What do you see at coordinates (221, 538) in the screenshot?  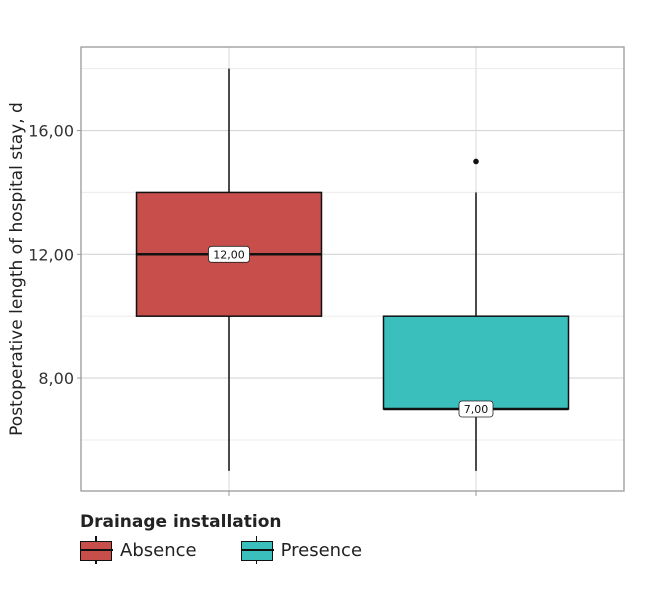 I see `legend: Drainage installation Absence Presence` at bounding box center [221, 538].